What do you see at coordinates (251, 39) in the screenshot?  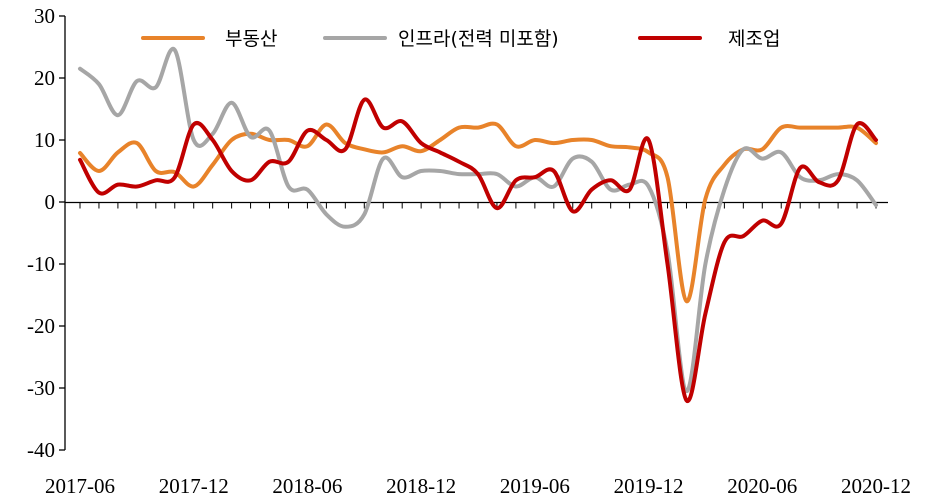 I see `legend-label-1: 부동산` at bounding box center [251, 39].